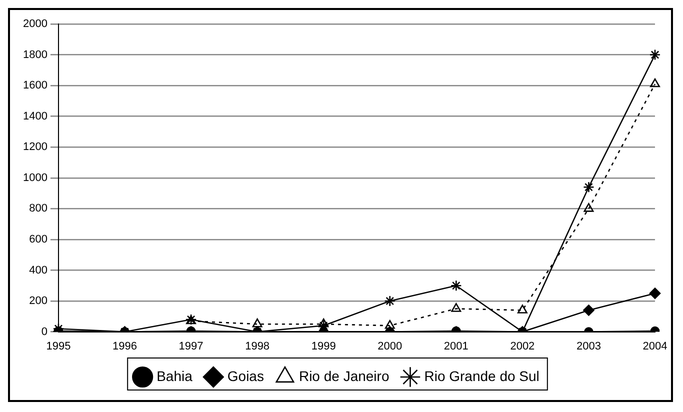 The image size is (683, 412). Describe the element at coordinates (344, 376) in the screenshot. I see `legend-label: Rio de Janeiro` at that location.